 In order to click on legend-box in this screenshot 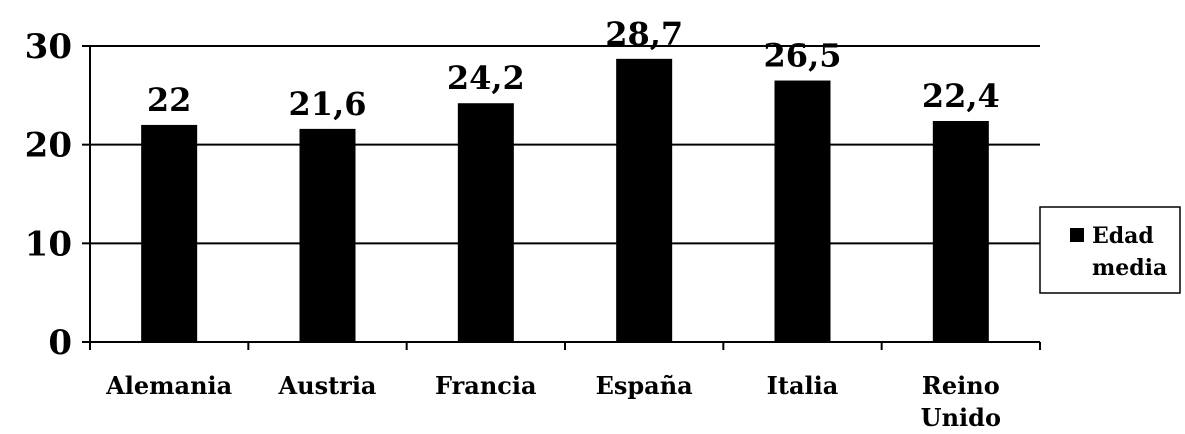, I will do `click(1110, 250)`.